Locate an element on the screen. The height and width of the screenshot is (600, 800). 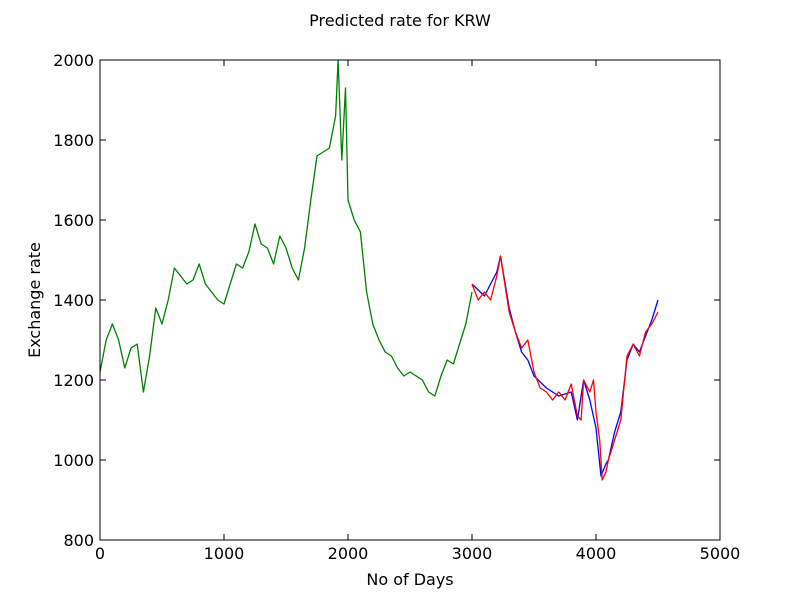
y-tick-label: 800 is located at coordinates (78, 540).